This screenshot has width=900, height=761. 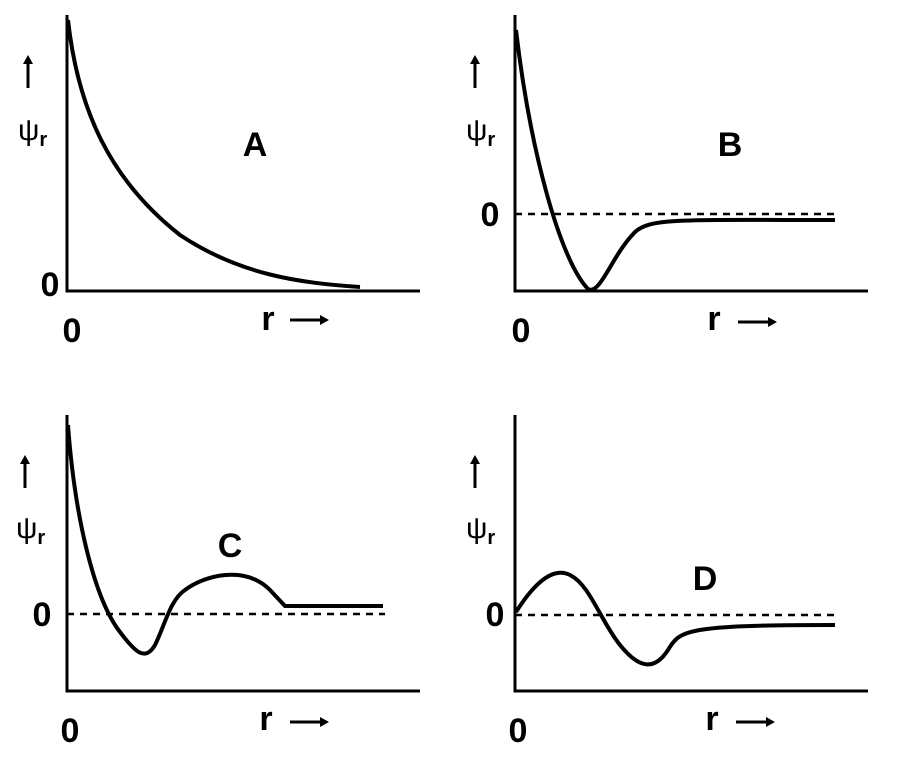 I want to click on panel-label: D, so click(x=705, y=579).